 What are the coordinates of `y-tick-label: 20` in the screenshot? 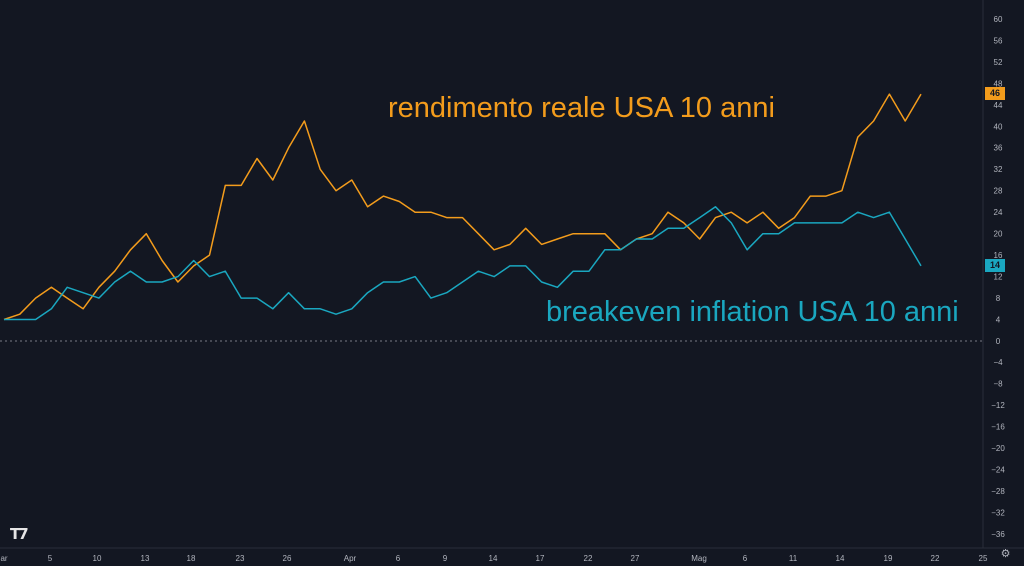 It's located at (998, 234).